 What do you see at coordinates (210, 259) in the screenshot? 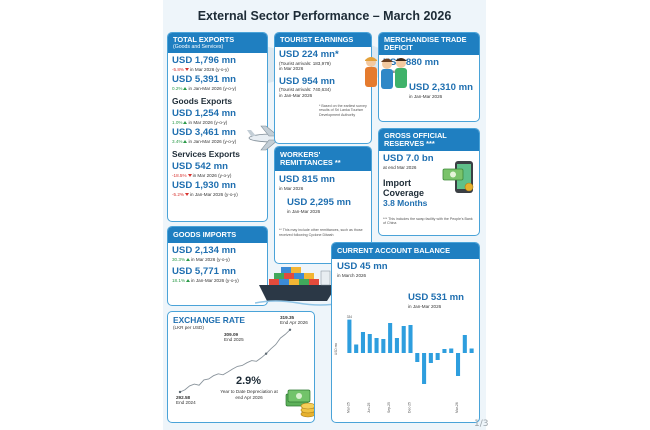
I see `imports-mar-period: in Mar 2026 (y-o-y)` at bounding box center [210, 259].